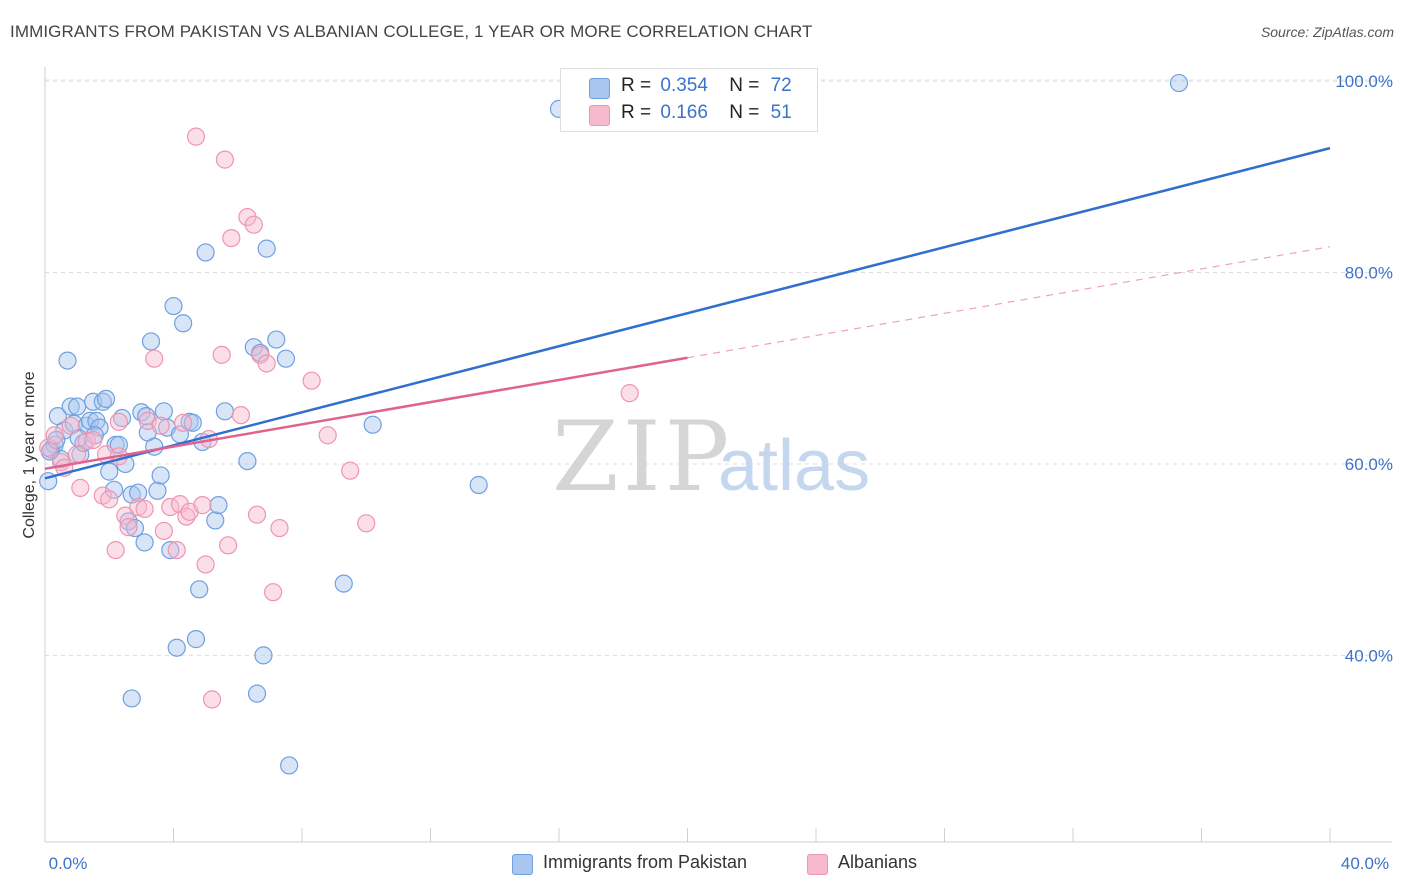  What do you see at coordinates (645, 862) in the screenshot?
I see `legend-label-pakistan: Immigrants from Pakistan` at bounding box center [645, 862].